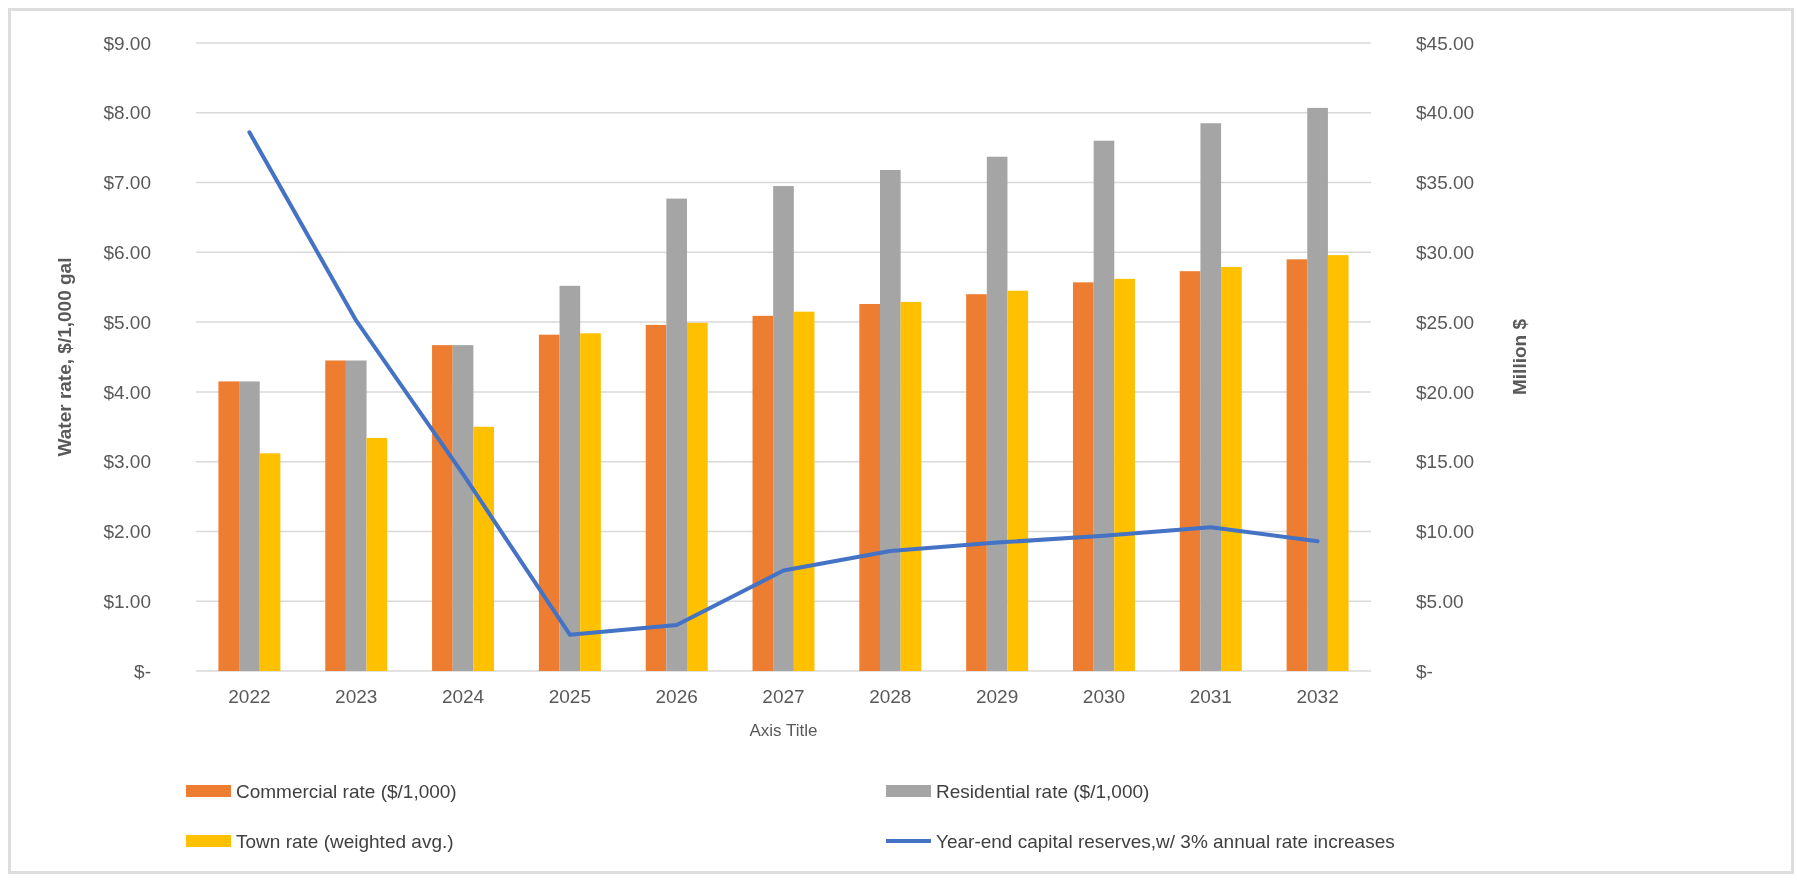  What do you see at coordinates (64, 357) in the screenshot?
I see `y-axis-title: Water rate, $/1,000 gal` at bounding box center [64, 357].